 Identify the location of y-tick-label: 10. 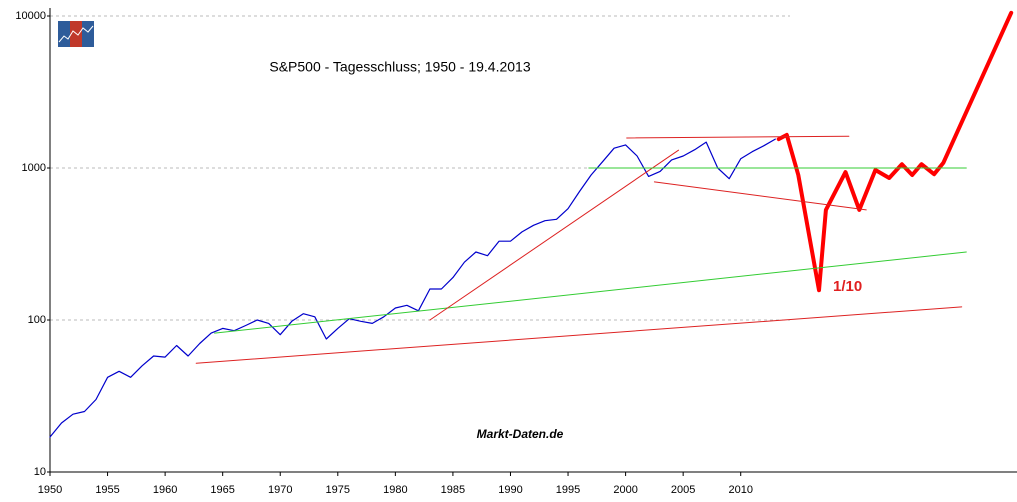
(40, 472).